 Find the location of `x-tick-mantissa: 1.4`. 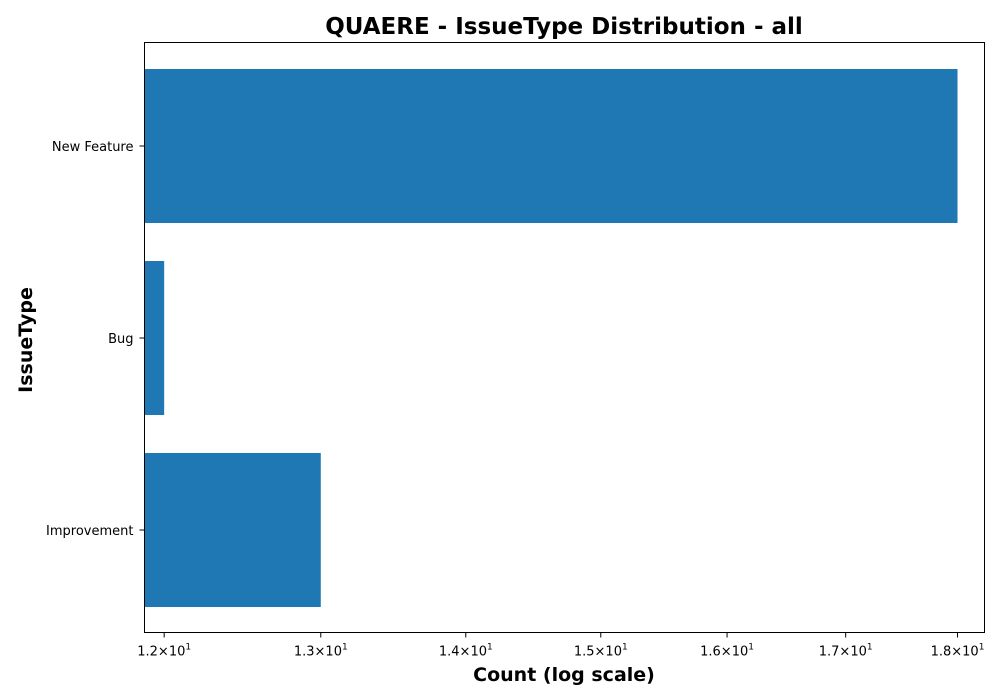

x-tick-mantissa: 1.4 is located at coordinates (449, 652).